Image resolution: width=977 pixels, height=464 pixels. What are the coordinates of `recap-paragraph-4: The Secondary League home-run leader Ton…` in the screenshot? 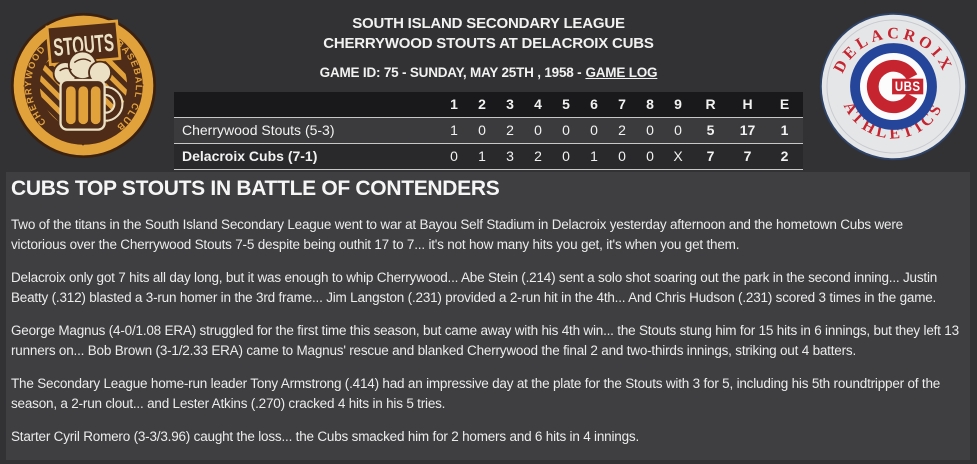 It's located at (476, 393).